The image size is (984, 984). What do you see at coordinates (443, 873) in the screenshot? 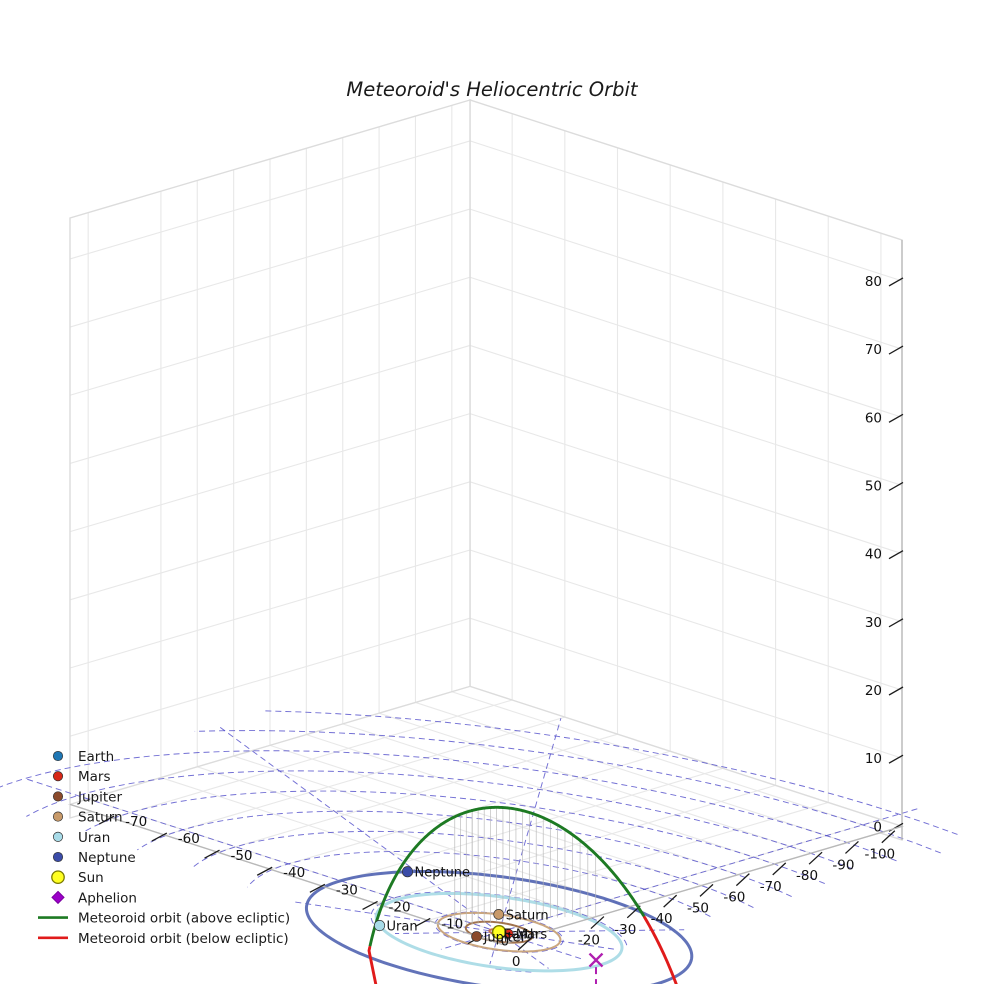
I see `planet-label-neptune: Neptune` at bounding box center [443, 873].